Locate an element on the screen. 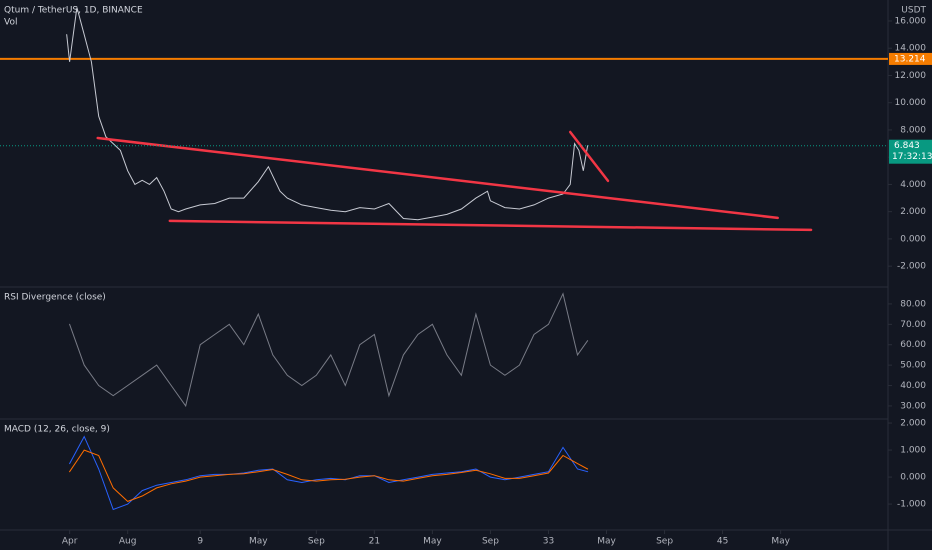 The image size is (932, 550). level-label-box is located at coordinates (910, 58).